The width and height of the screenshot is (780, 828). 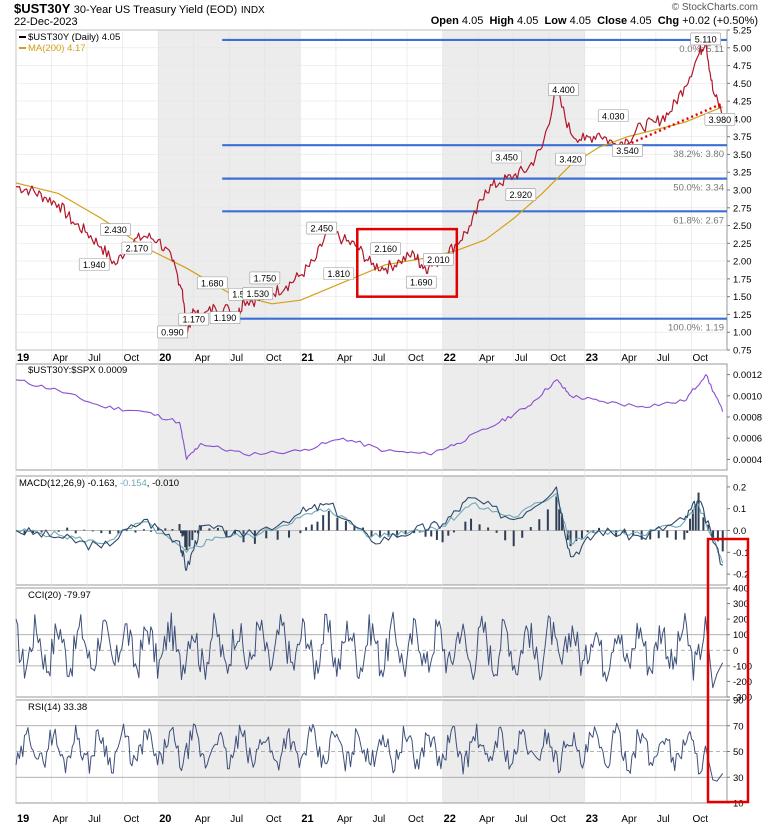 I want to click on price-annotation-label: 1.940, so click(x=94, y=265).